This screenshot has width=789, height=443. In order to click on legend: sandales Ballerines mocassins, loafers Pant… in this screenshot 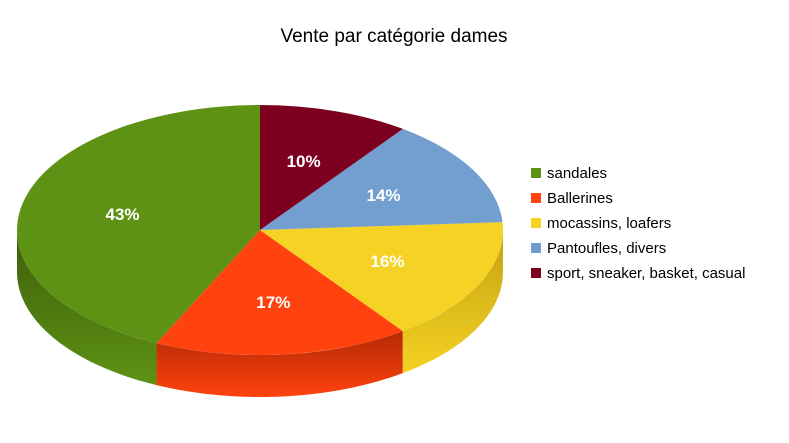, I will do `click(638, 223)`.